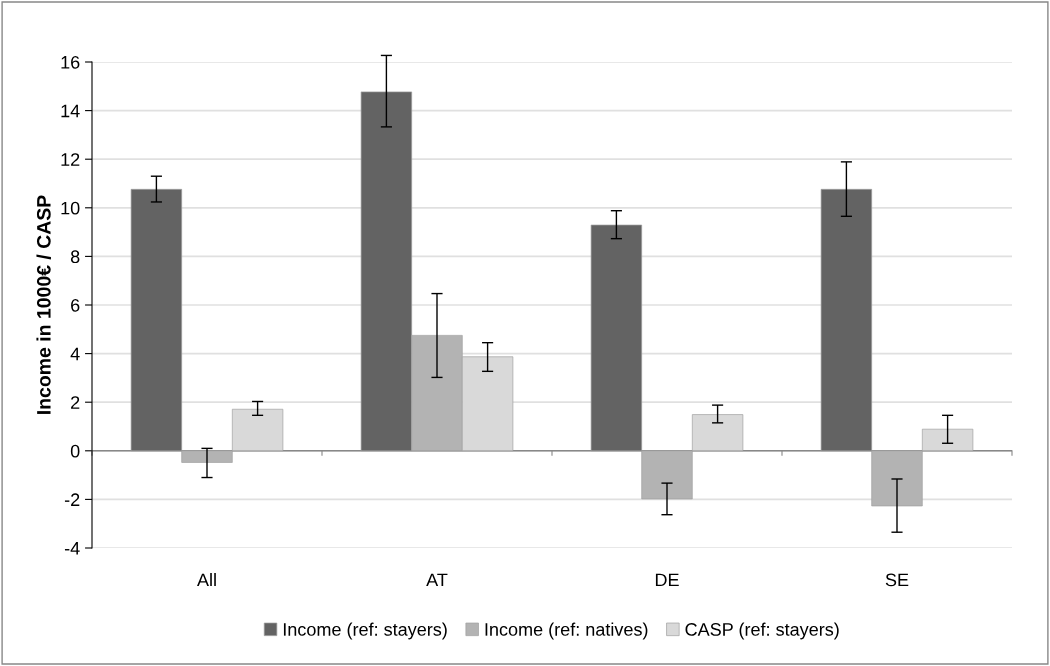 The width and height of the screenshot is (1050, 666). What do you see at coordinates (70, 208) in the screenshot?
I see `y-tick-label: 10` at bounding box center [70, 208].